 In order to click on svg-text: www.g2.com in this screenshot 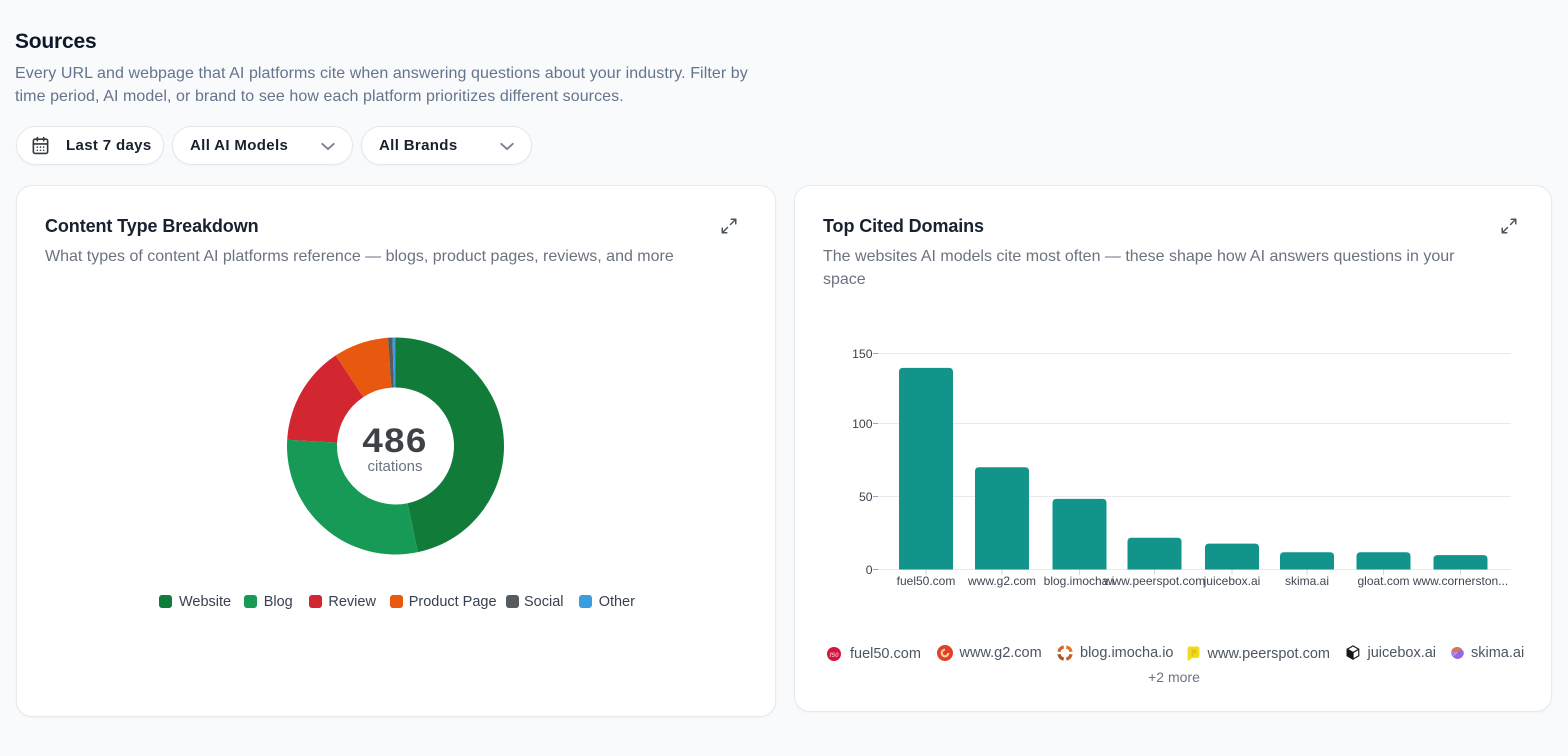, I will do `click(1001, 581)`.